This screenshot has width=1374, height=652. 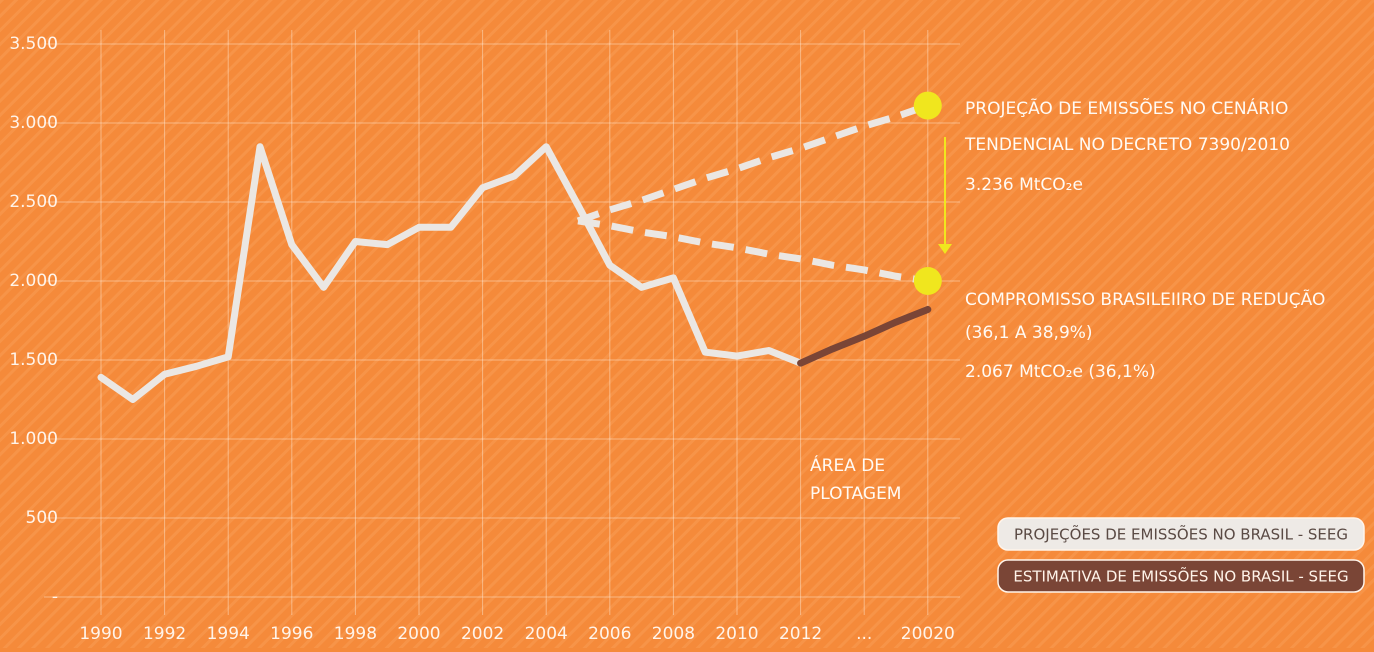 I want to click on annotation: COMPROMISSO BRASILEIIRO DE REDUÇÃO, so click(x=1145, y=299).